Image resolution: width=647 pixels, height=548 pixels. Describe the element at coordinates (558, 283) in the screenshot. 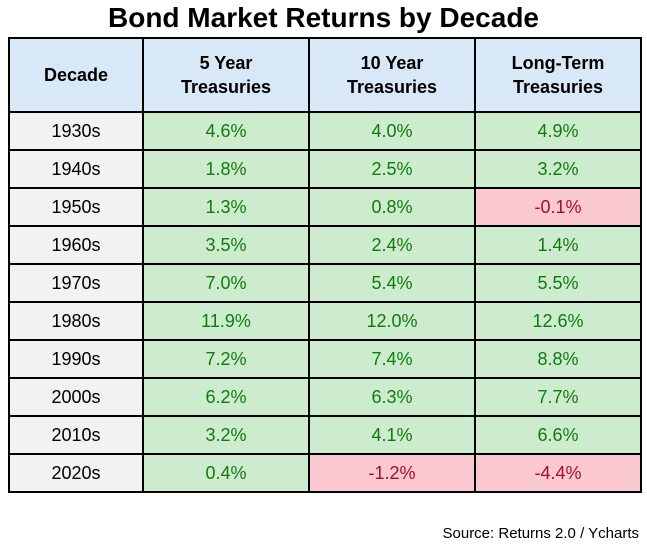

I see `return-cell-positive: 5.5%` at that location.